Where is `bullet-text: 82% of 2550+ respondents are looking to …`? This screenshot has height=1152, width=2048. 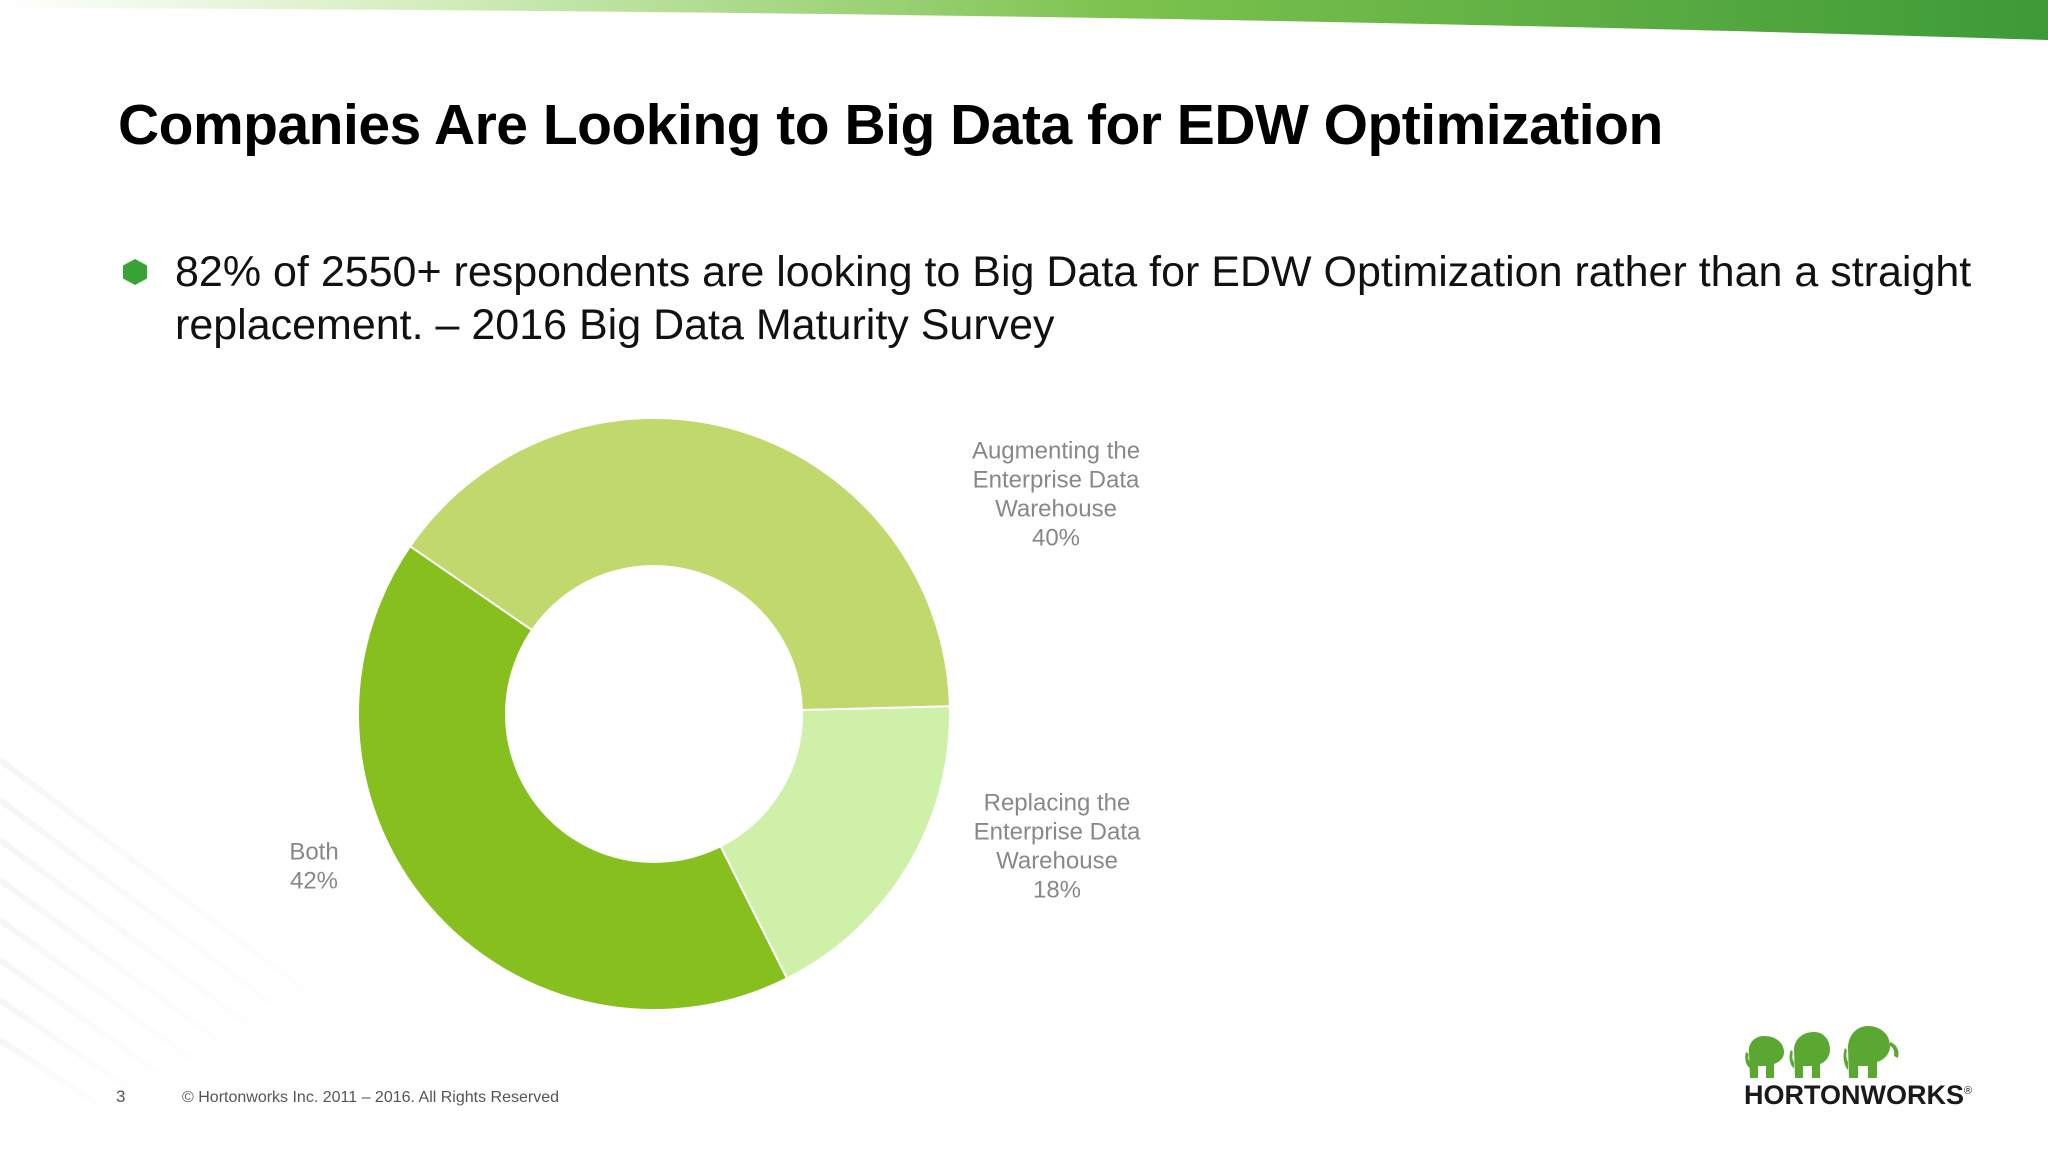 bullet-text: 82% of 2550+ respondents are looking to … is located at coordinates (1073, 298).